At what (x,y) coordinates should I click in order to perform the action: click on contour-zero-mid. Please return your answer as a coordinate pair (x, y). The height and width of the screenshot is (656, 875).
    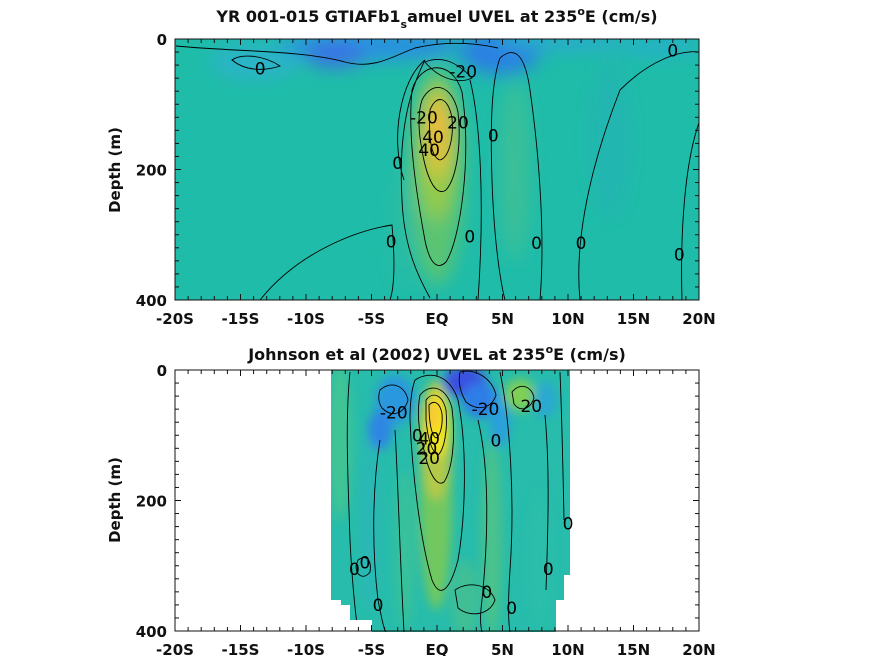
    Looking at the image, I should click on (475, 189).